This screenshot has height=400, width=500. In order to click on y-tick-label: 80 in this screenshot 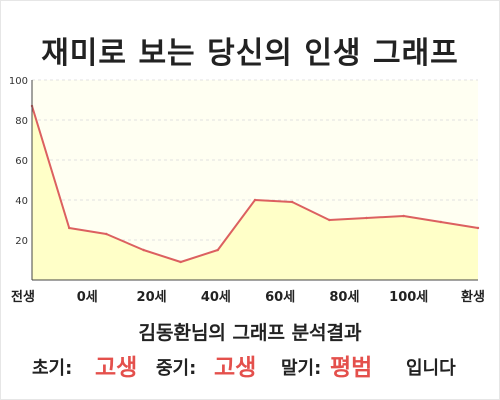, I will do `click(21, 121)`.